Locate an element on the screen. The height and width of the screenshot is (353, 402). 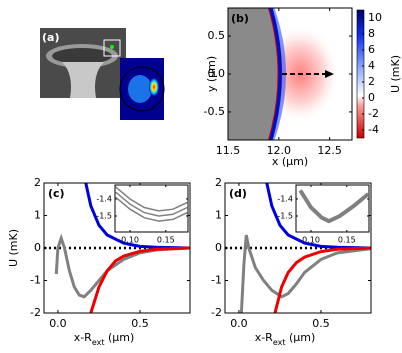
blue-band is located at coordinates (275, 74).